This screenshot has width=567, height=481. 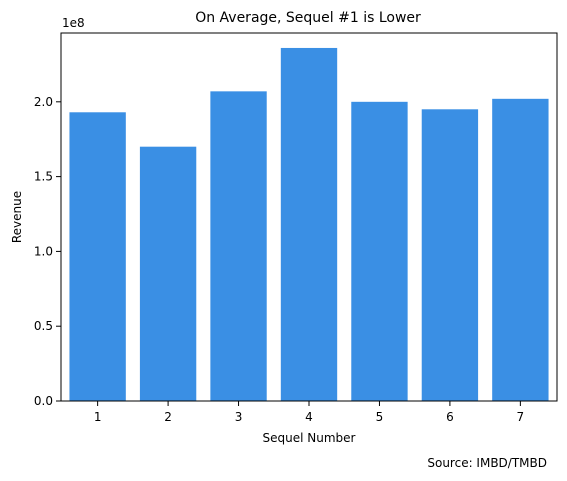 I want to click on y-tick-label-0: 0.0, so click(x=43, y=401).